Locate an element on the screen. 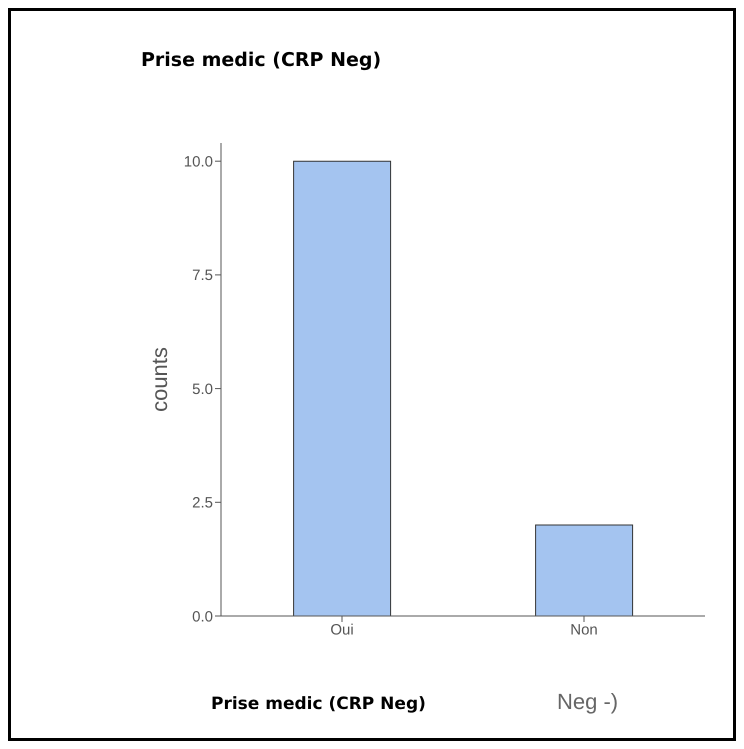  x-tick-label: Non is located at coordinates (584, 630).